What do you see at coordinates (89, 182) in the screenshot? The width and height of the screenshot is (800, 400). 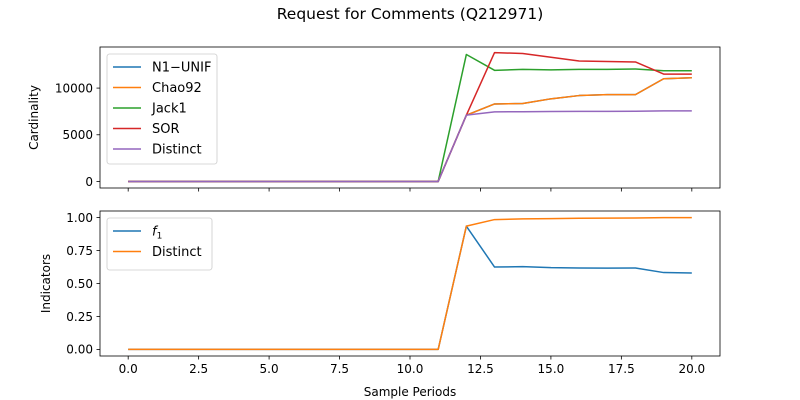 I see `y-tick-label: 0` at bounding box center [89, 182].